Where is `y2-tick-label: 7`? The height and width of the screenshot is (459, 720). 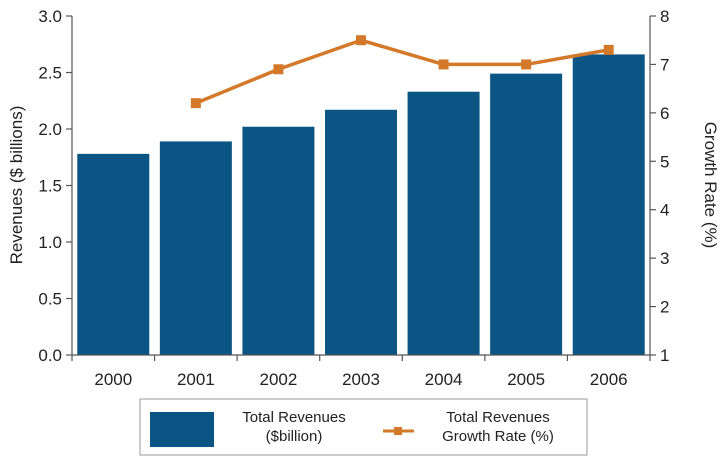 y2-tick-label: 7 is located at coordinates (664, 64).